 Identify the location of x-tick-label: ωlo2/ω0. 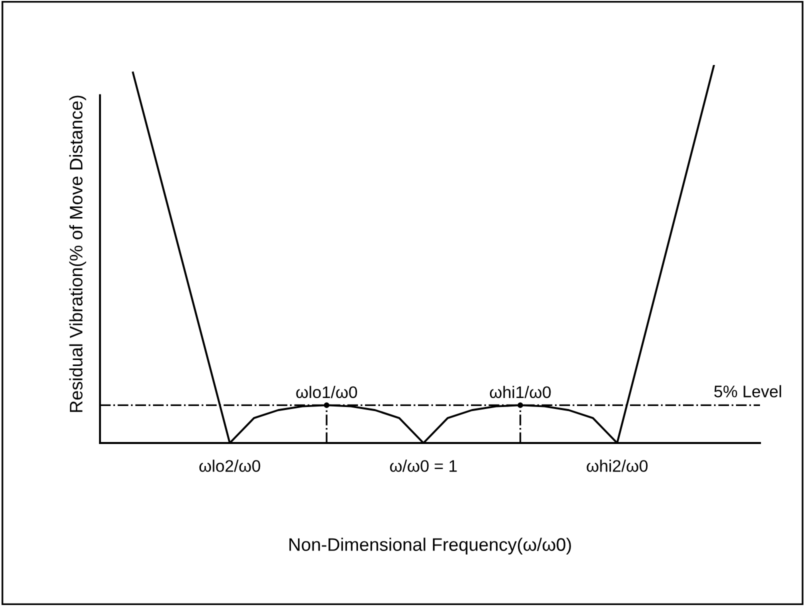
(229, 466).